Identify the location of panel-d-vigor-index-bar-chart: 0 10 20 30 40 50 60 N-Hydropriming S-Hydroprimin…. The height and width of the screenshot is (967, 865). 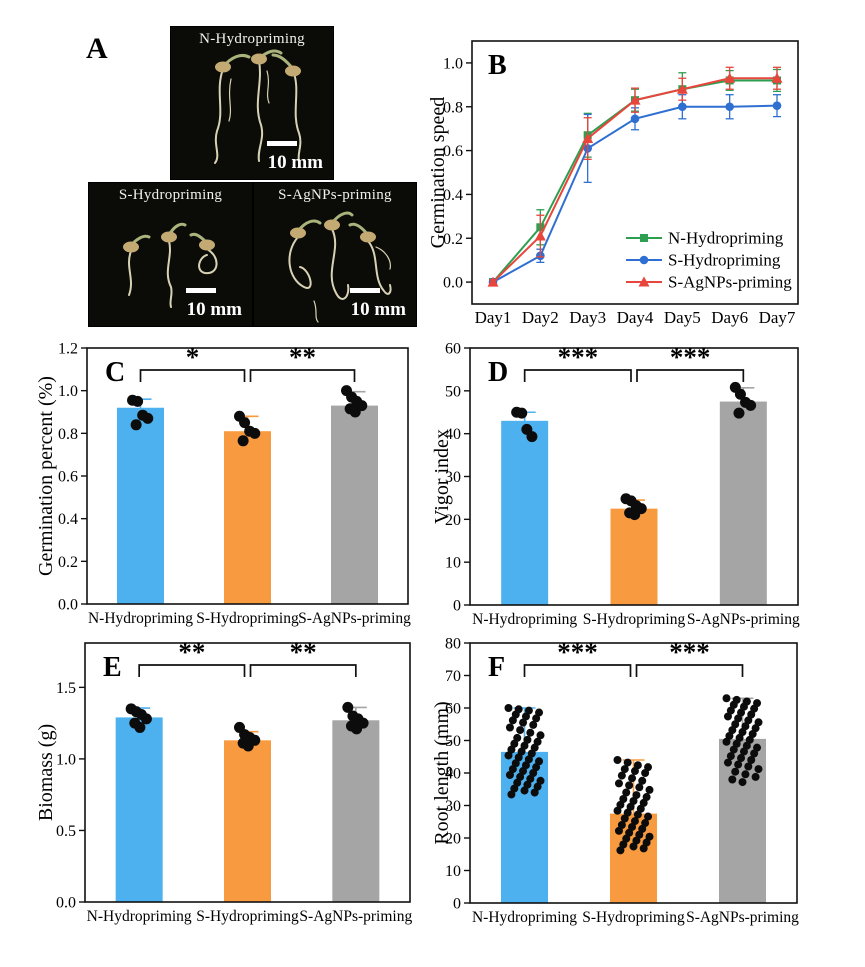
(615, 485).